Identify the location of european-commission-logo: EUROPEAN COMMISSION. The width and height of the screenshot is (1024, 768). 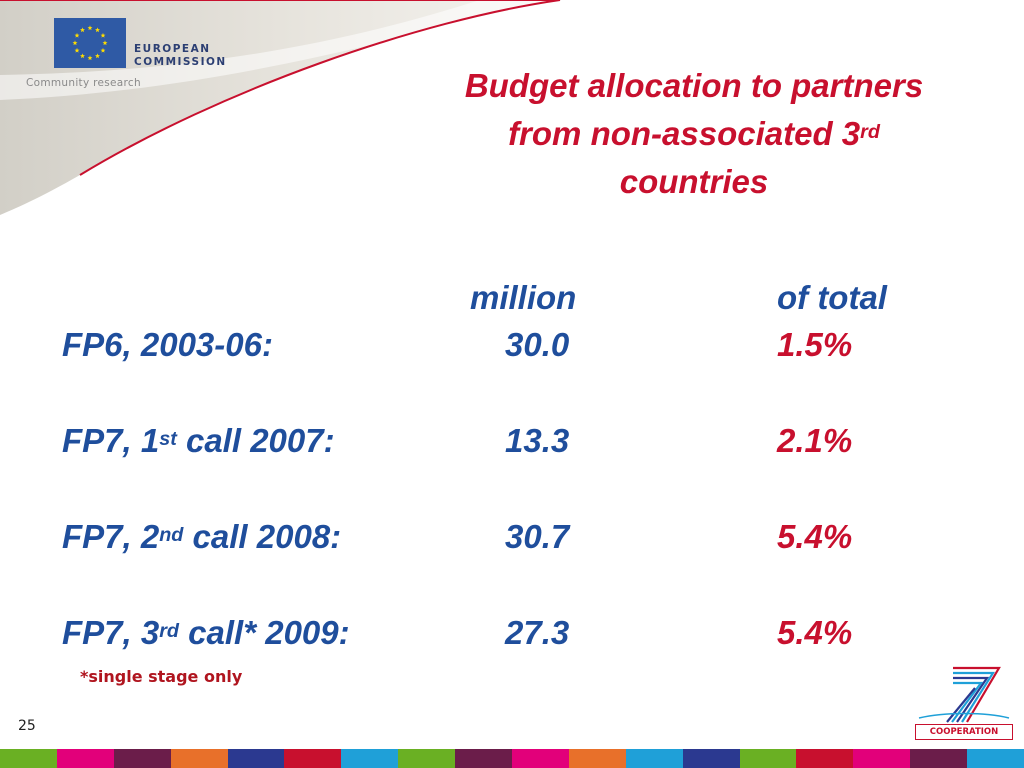
(139, 46).